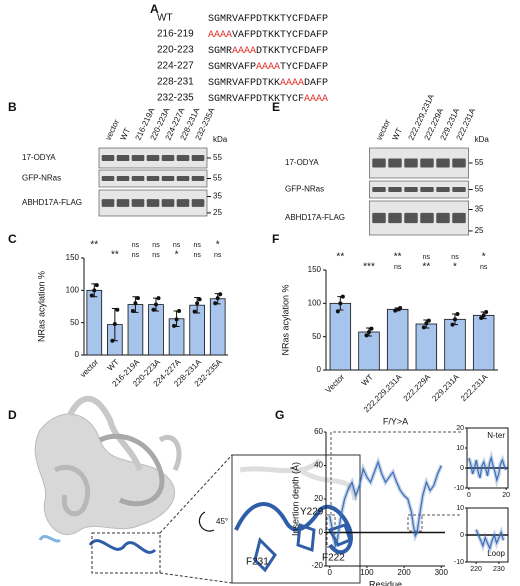 This screenshot has height=586, width=520. I want to click on row-label: 17-ODYA, so click(302, 162).